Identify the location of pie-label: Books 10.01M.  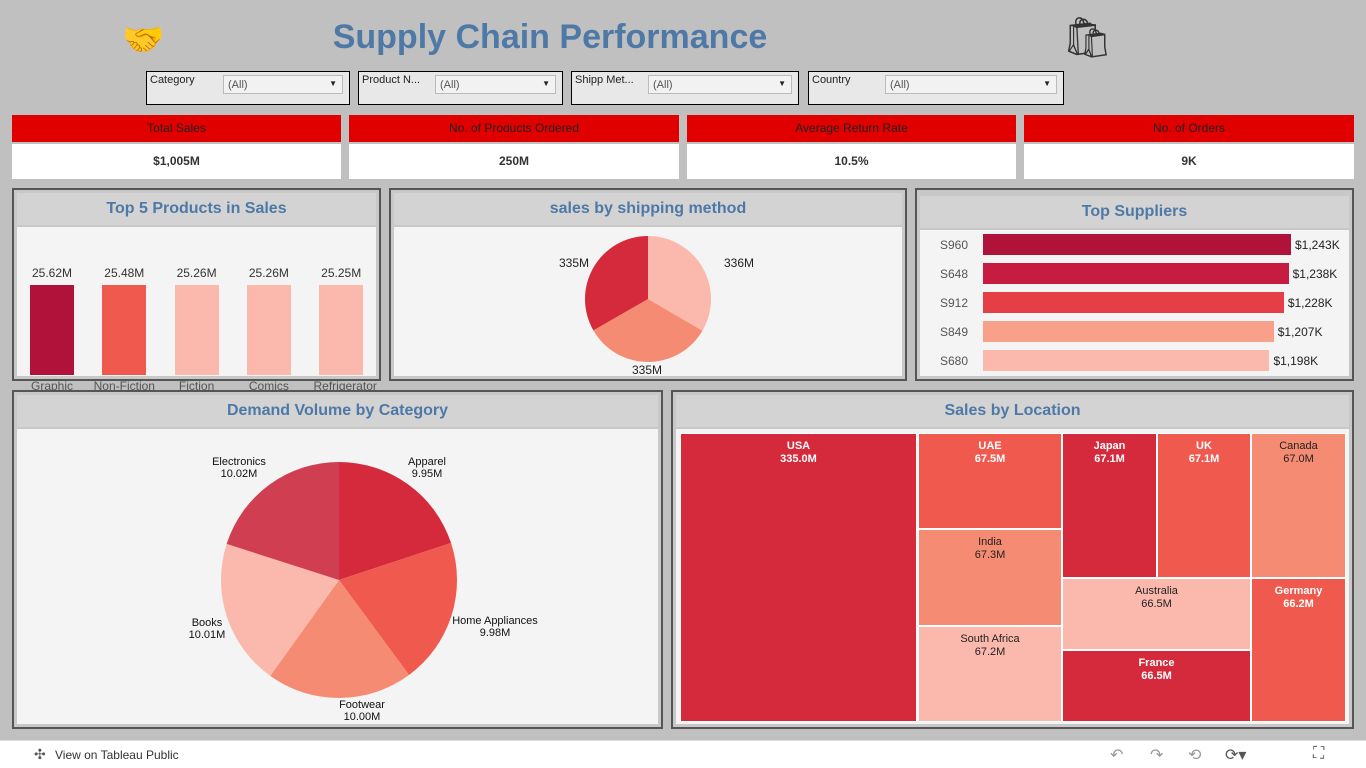
(207, 629).